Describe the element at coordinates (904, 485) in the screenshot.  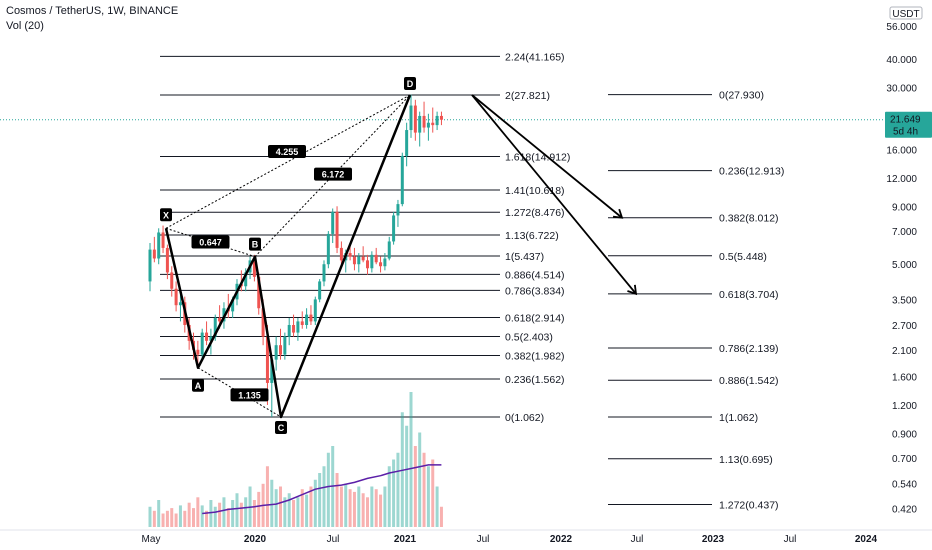
I see `price-tick-label: 0.540` at that location.